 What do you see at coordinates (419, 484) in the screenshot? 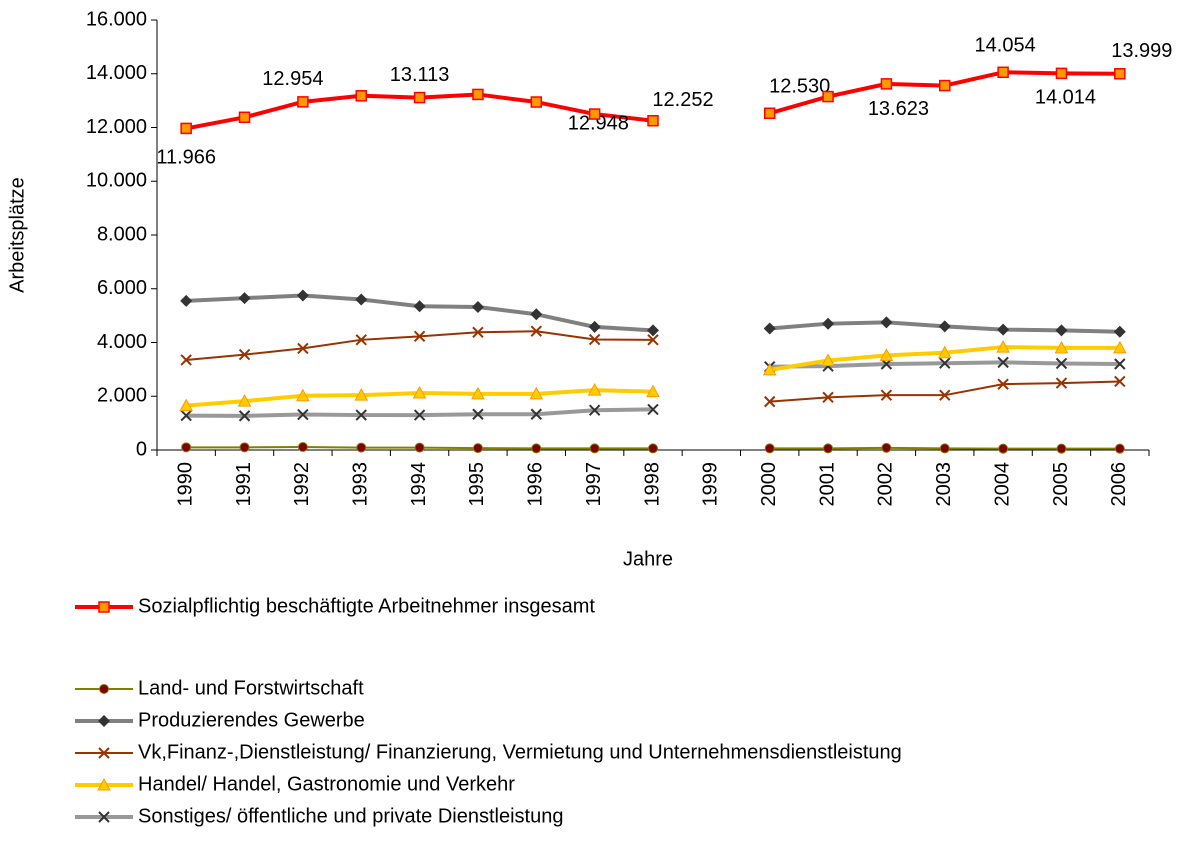
I see `x-tick-label: 1994` at bounding box center [419, 484].